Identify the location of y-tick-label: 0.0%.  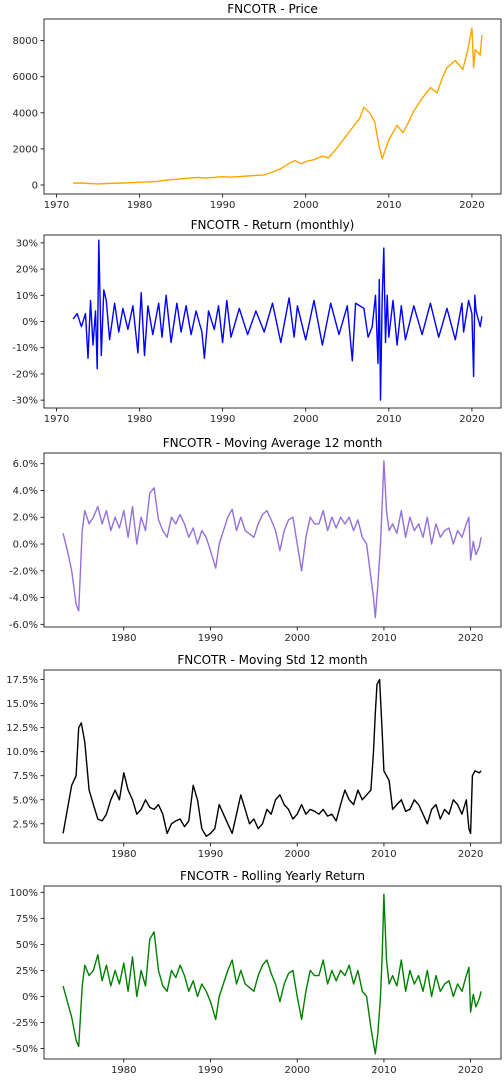
(25, 545).